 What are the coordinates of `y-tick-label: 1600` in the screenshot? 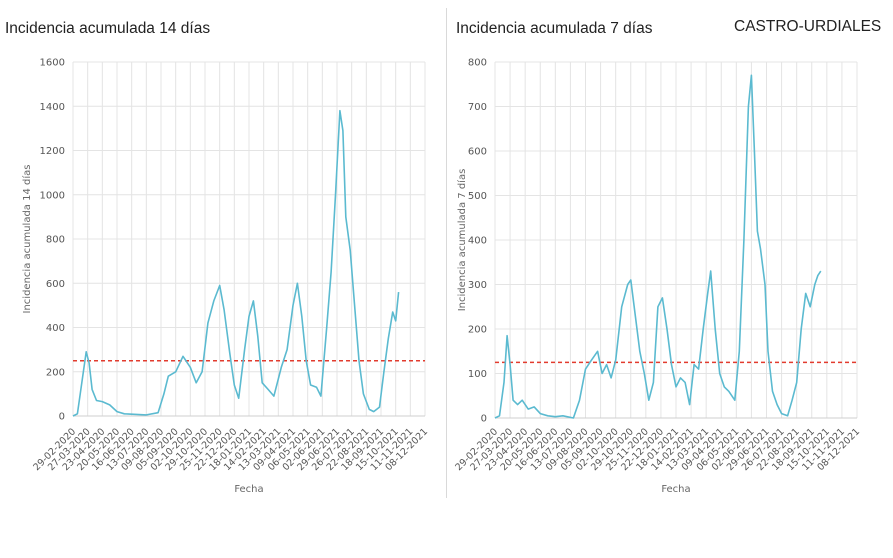 It's located at (52, 63).